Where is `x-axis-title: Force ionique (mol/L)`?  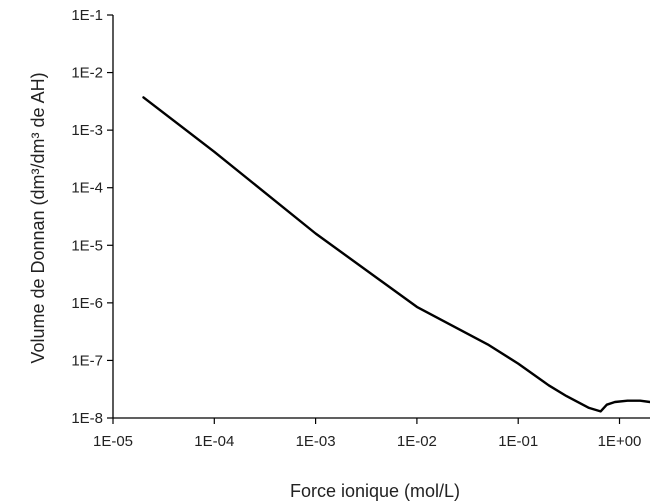
x-axis-title: Force ionique (mol/L) is located at coordinates (375, 491).